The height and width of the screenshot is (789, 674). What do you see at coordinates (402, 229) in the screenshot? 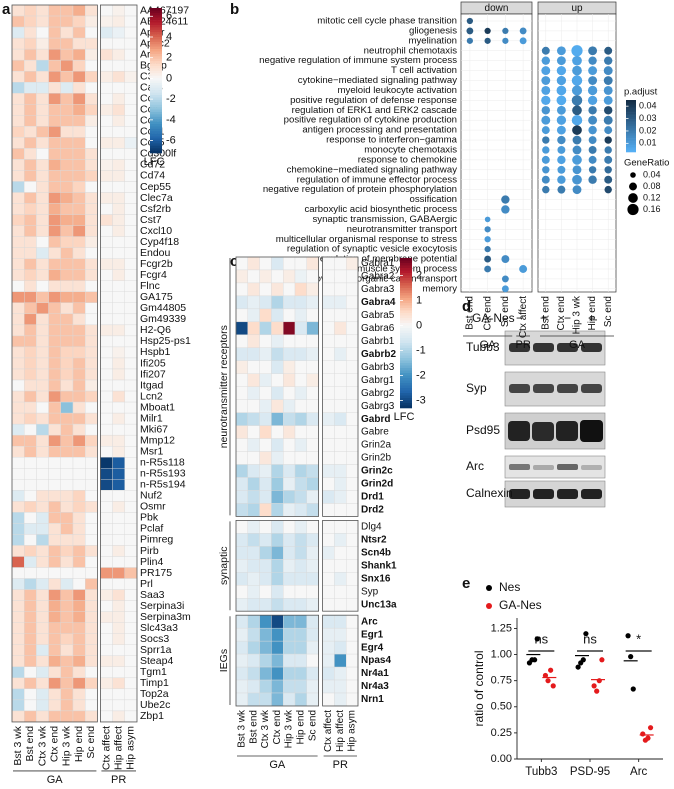
I see `term-label: neurotransmitter transport` at bounding box center [402, 229].